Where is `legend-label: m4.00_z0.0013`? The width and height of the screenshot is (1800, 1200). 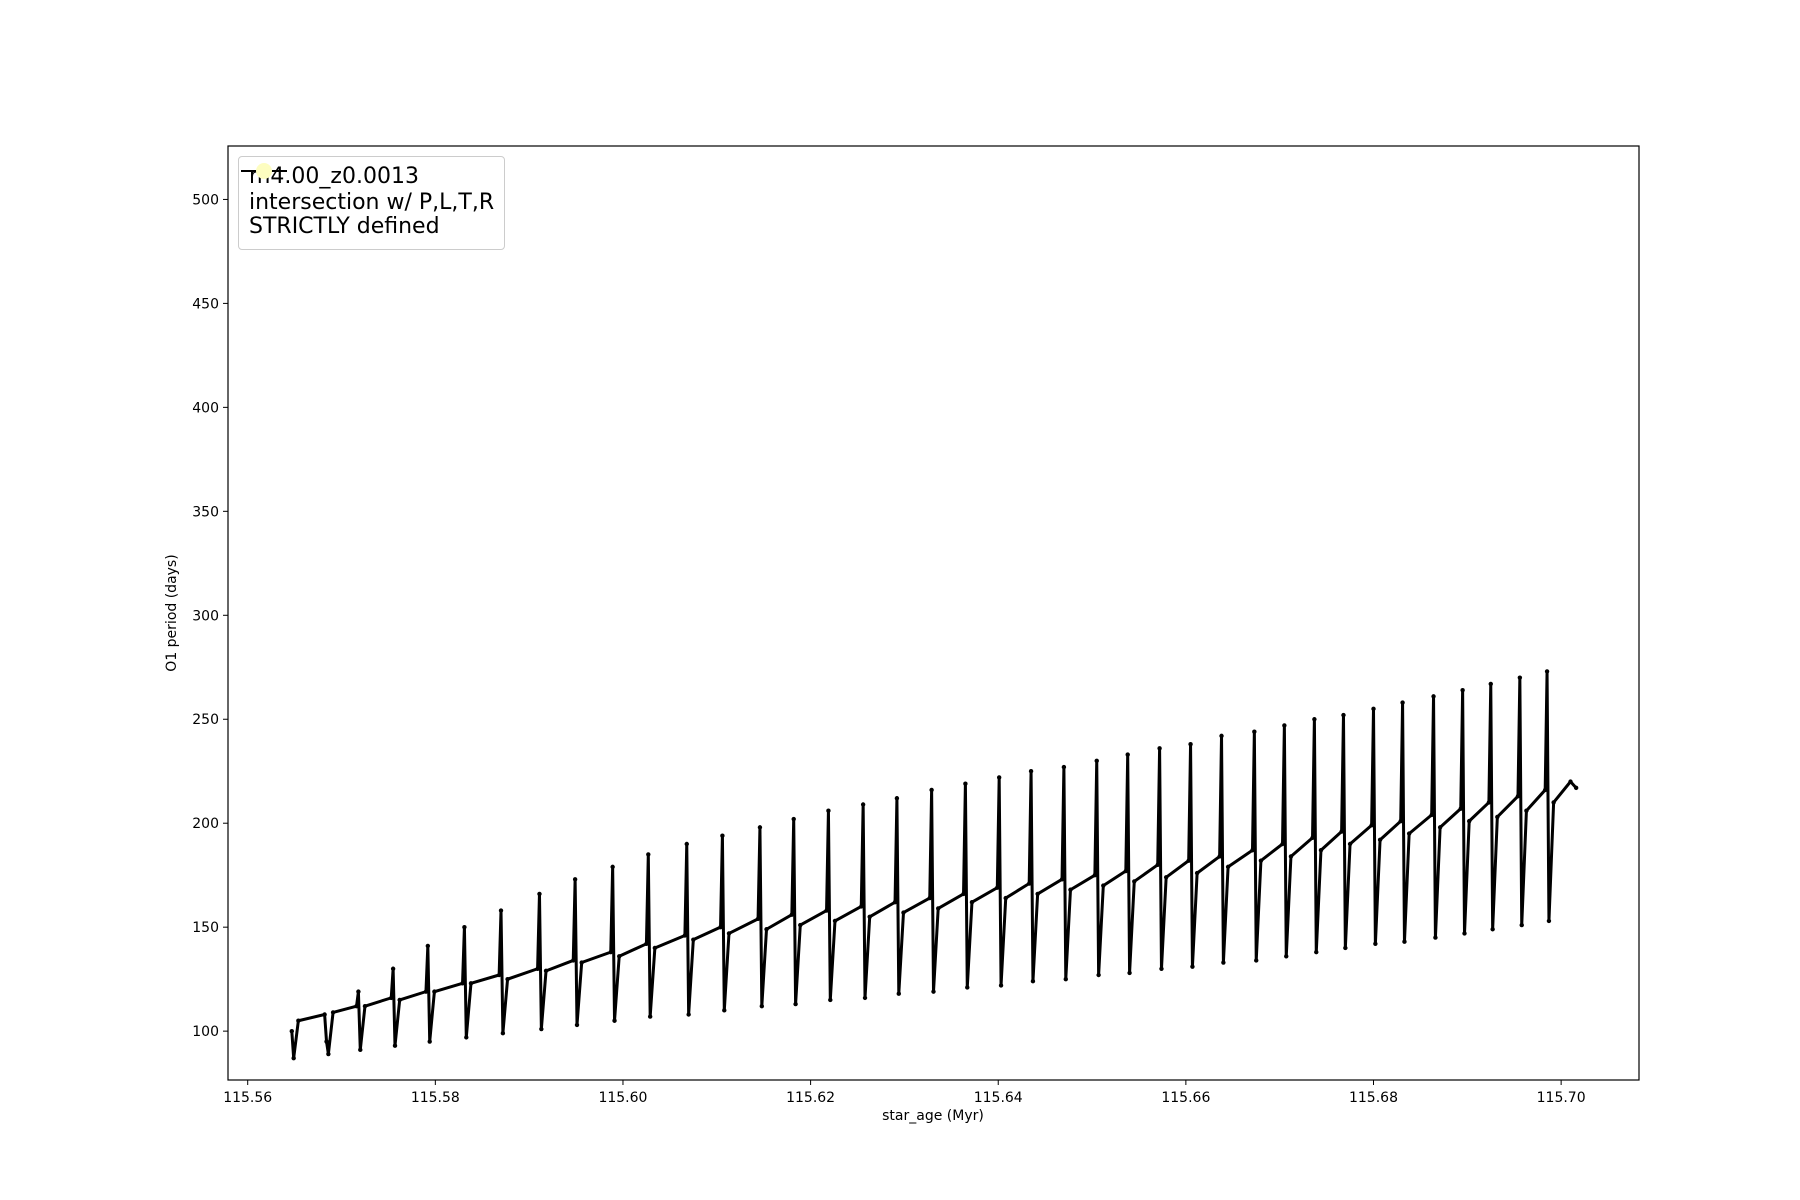
legend-label: m4.00_z0.0013 is located at coordinates (334, 176).